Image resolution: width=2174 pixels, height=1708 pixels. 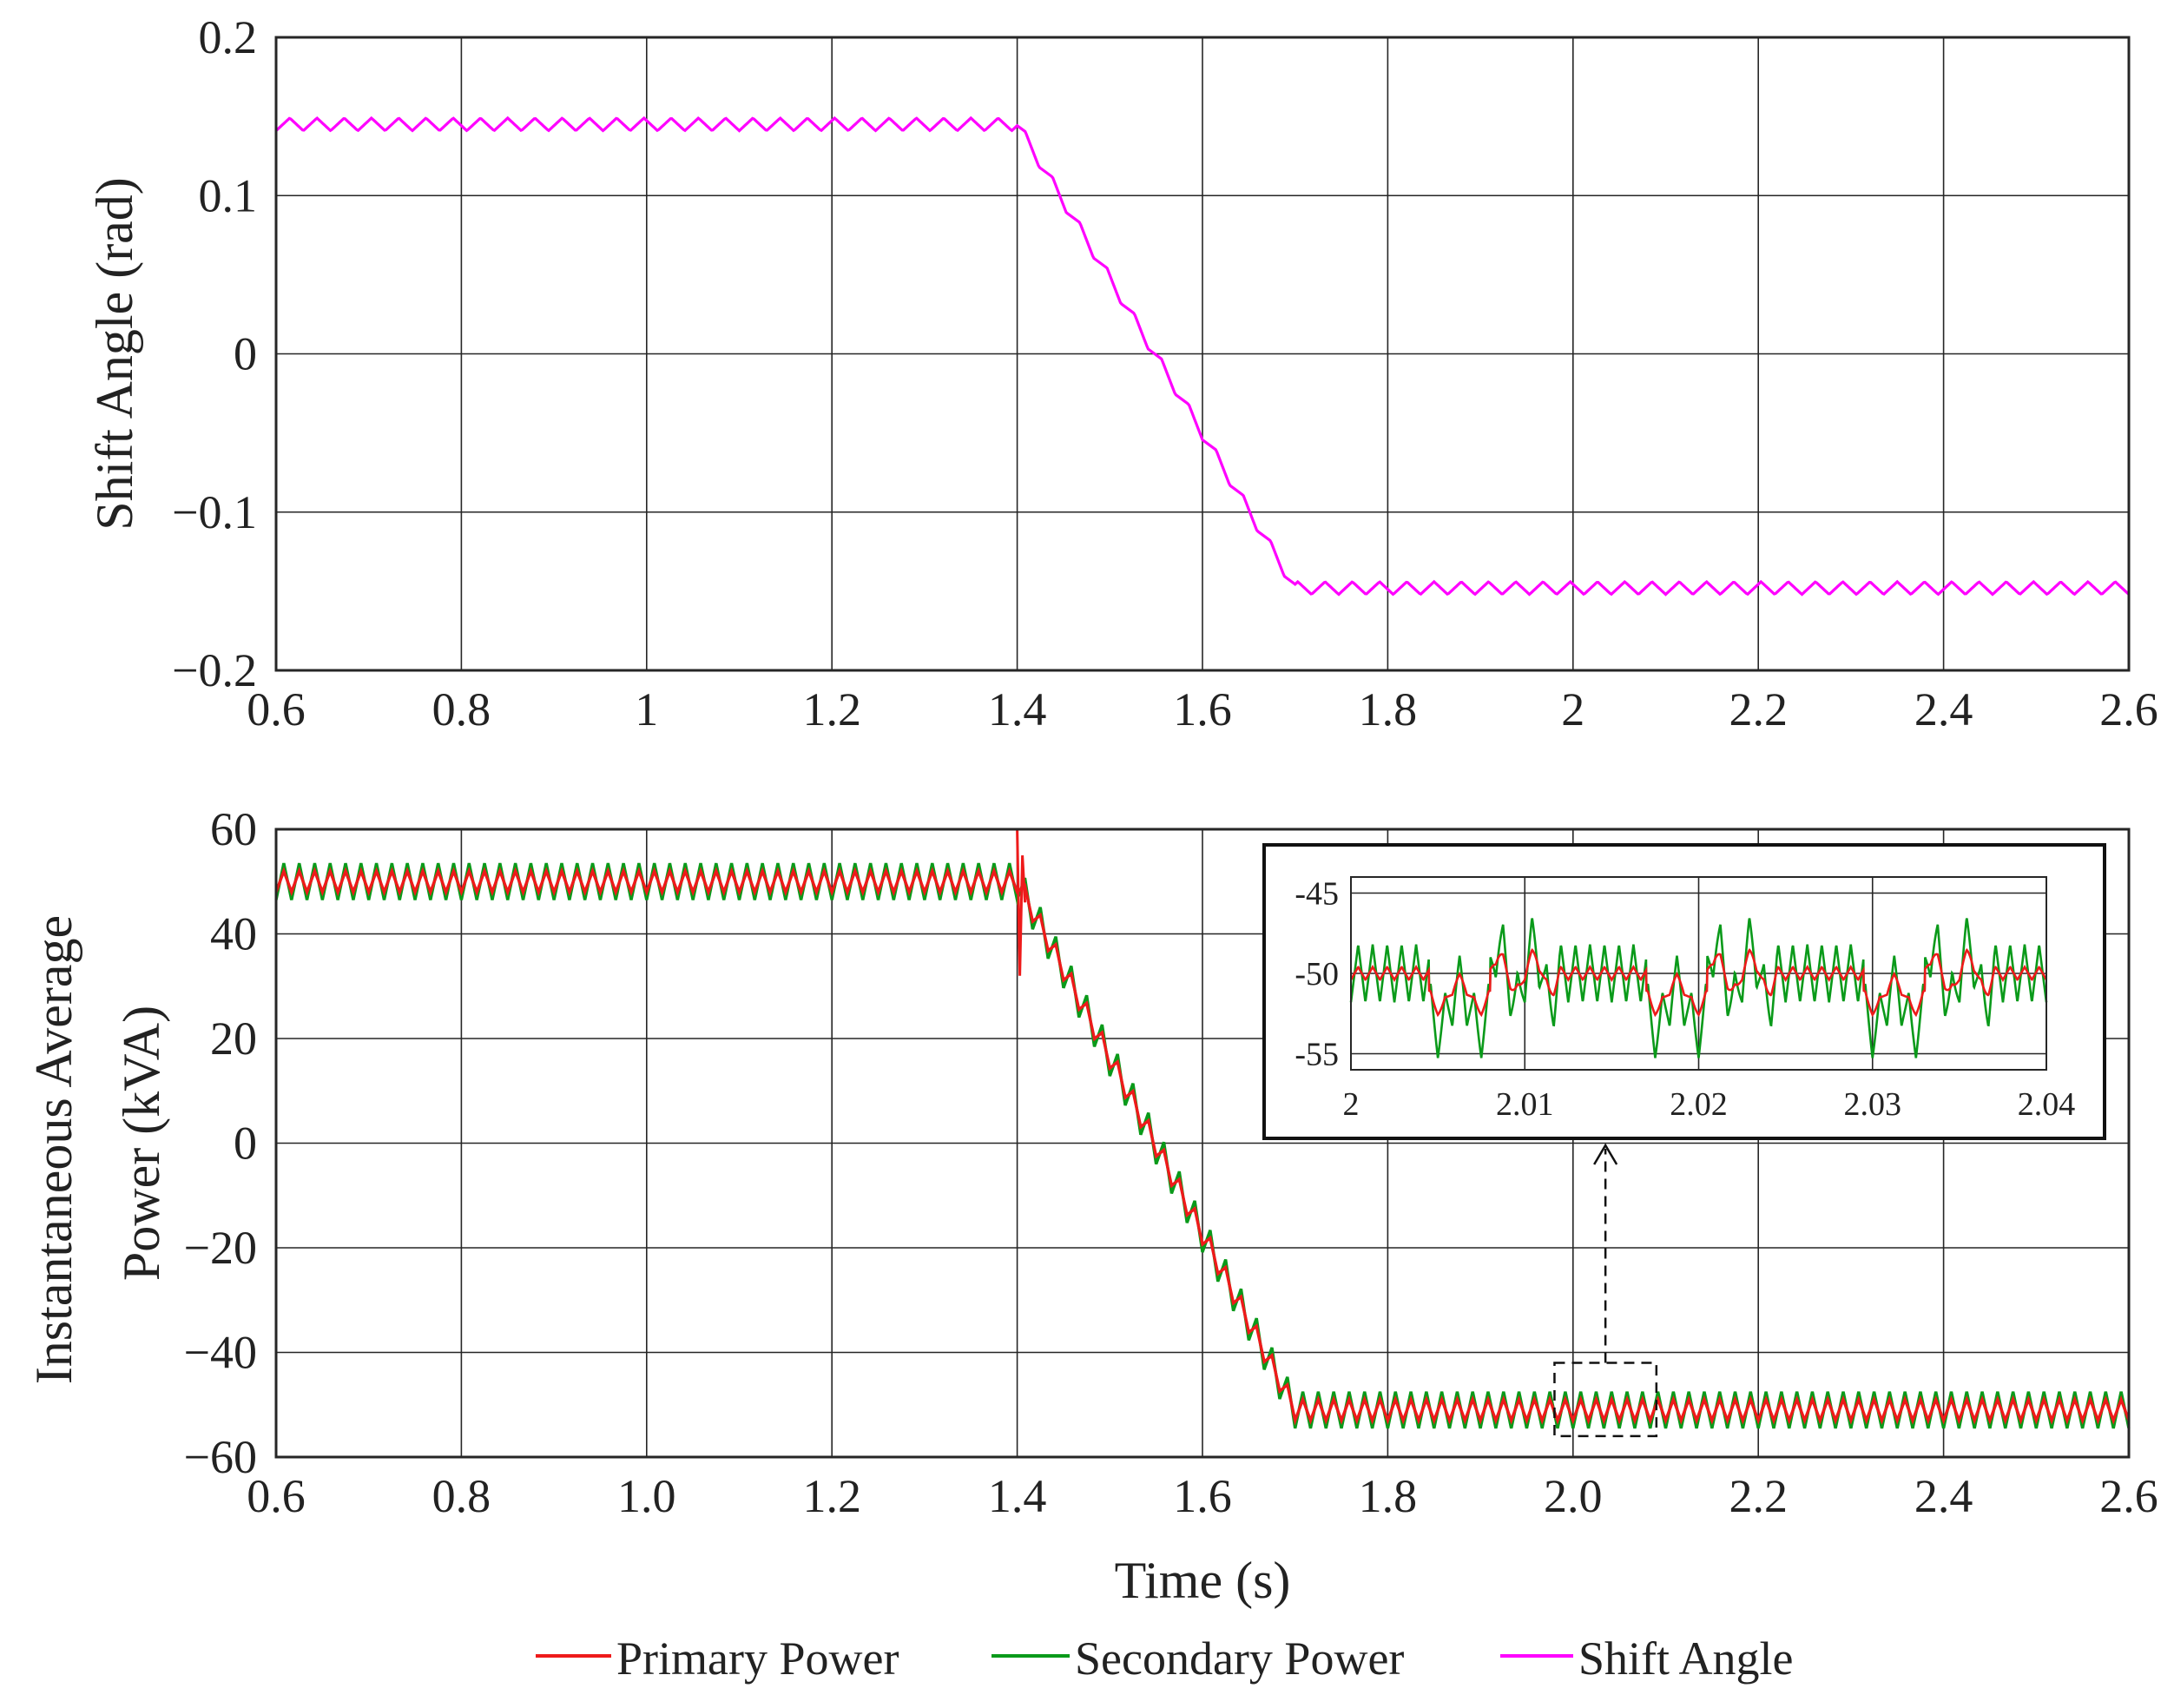 What do you see at coordinates (1943, 709) in the screenshot?
I see `top-x-tick-label: 2.4` at bounding box center [1943, 709].